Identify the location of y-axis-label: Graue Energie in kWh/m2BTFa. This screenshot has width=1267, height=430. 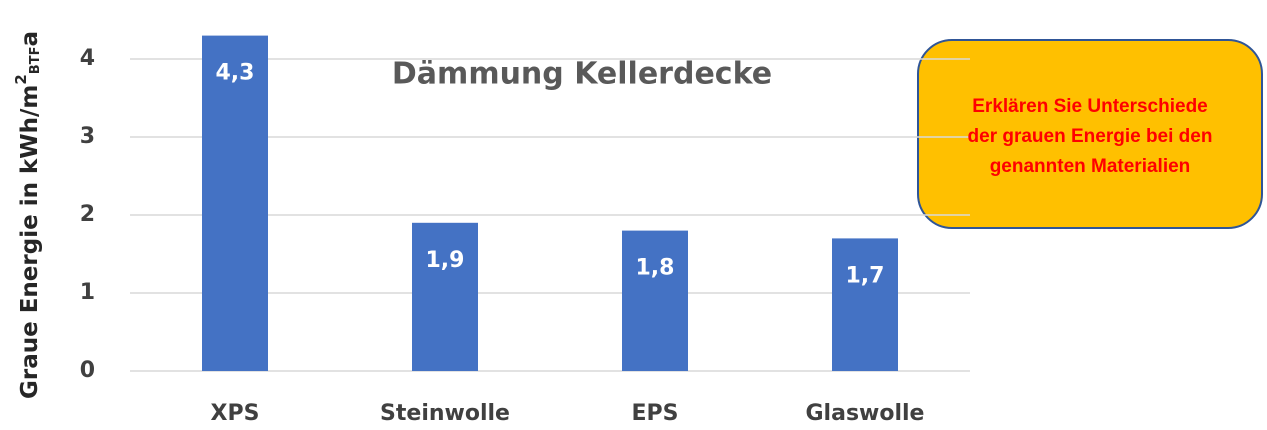
(27, 215).